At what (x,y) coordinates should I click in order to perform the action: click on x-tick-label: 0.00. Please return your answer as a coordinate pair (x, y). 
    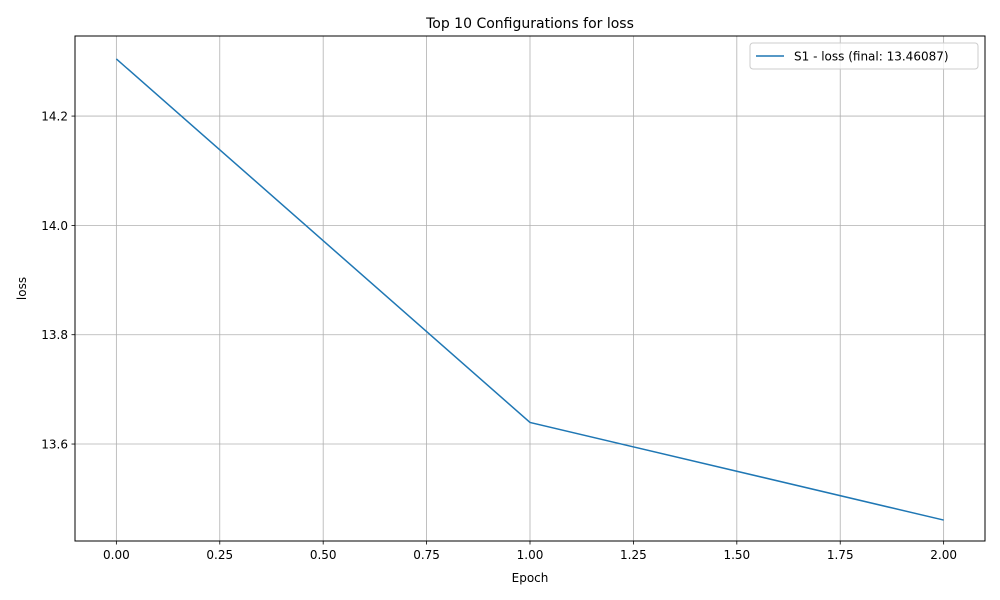
    Looking at the image, I should click on (116, 555).